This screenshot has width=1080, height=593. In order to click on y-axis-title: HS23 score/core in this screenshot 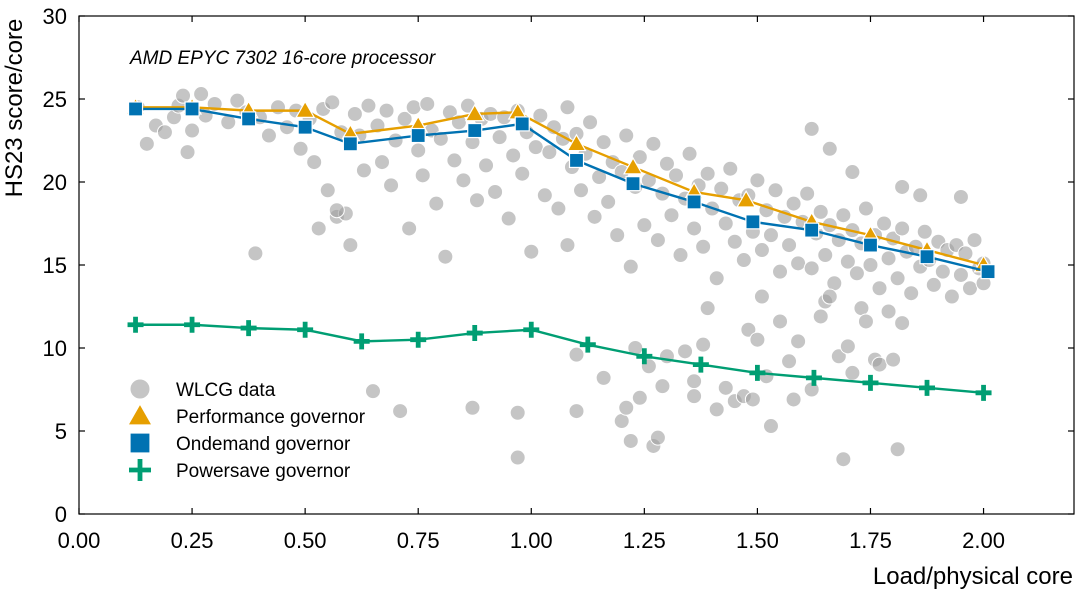, I will do `click(14, 108)`.